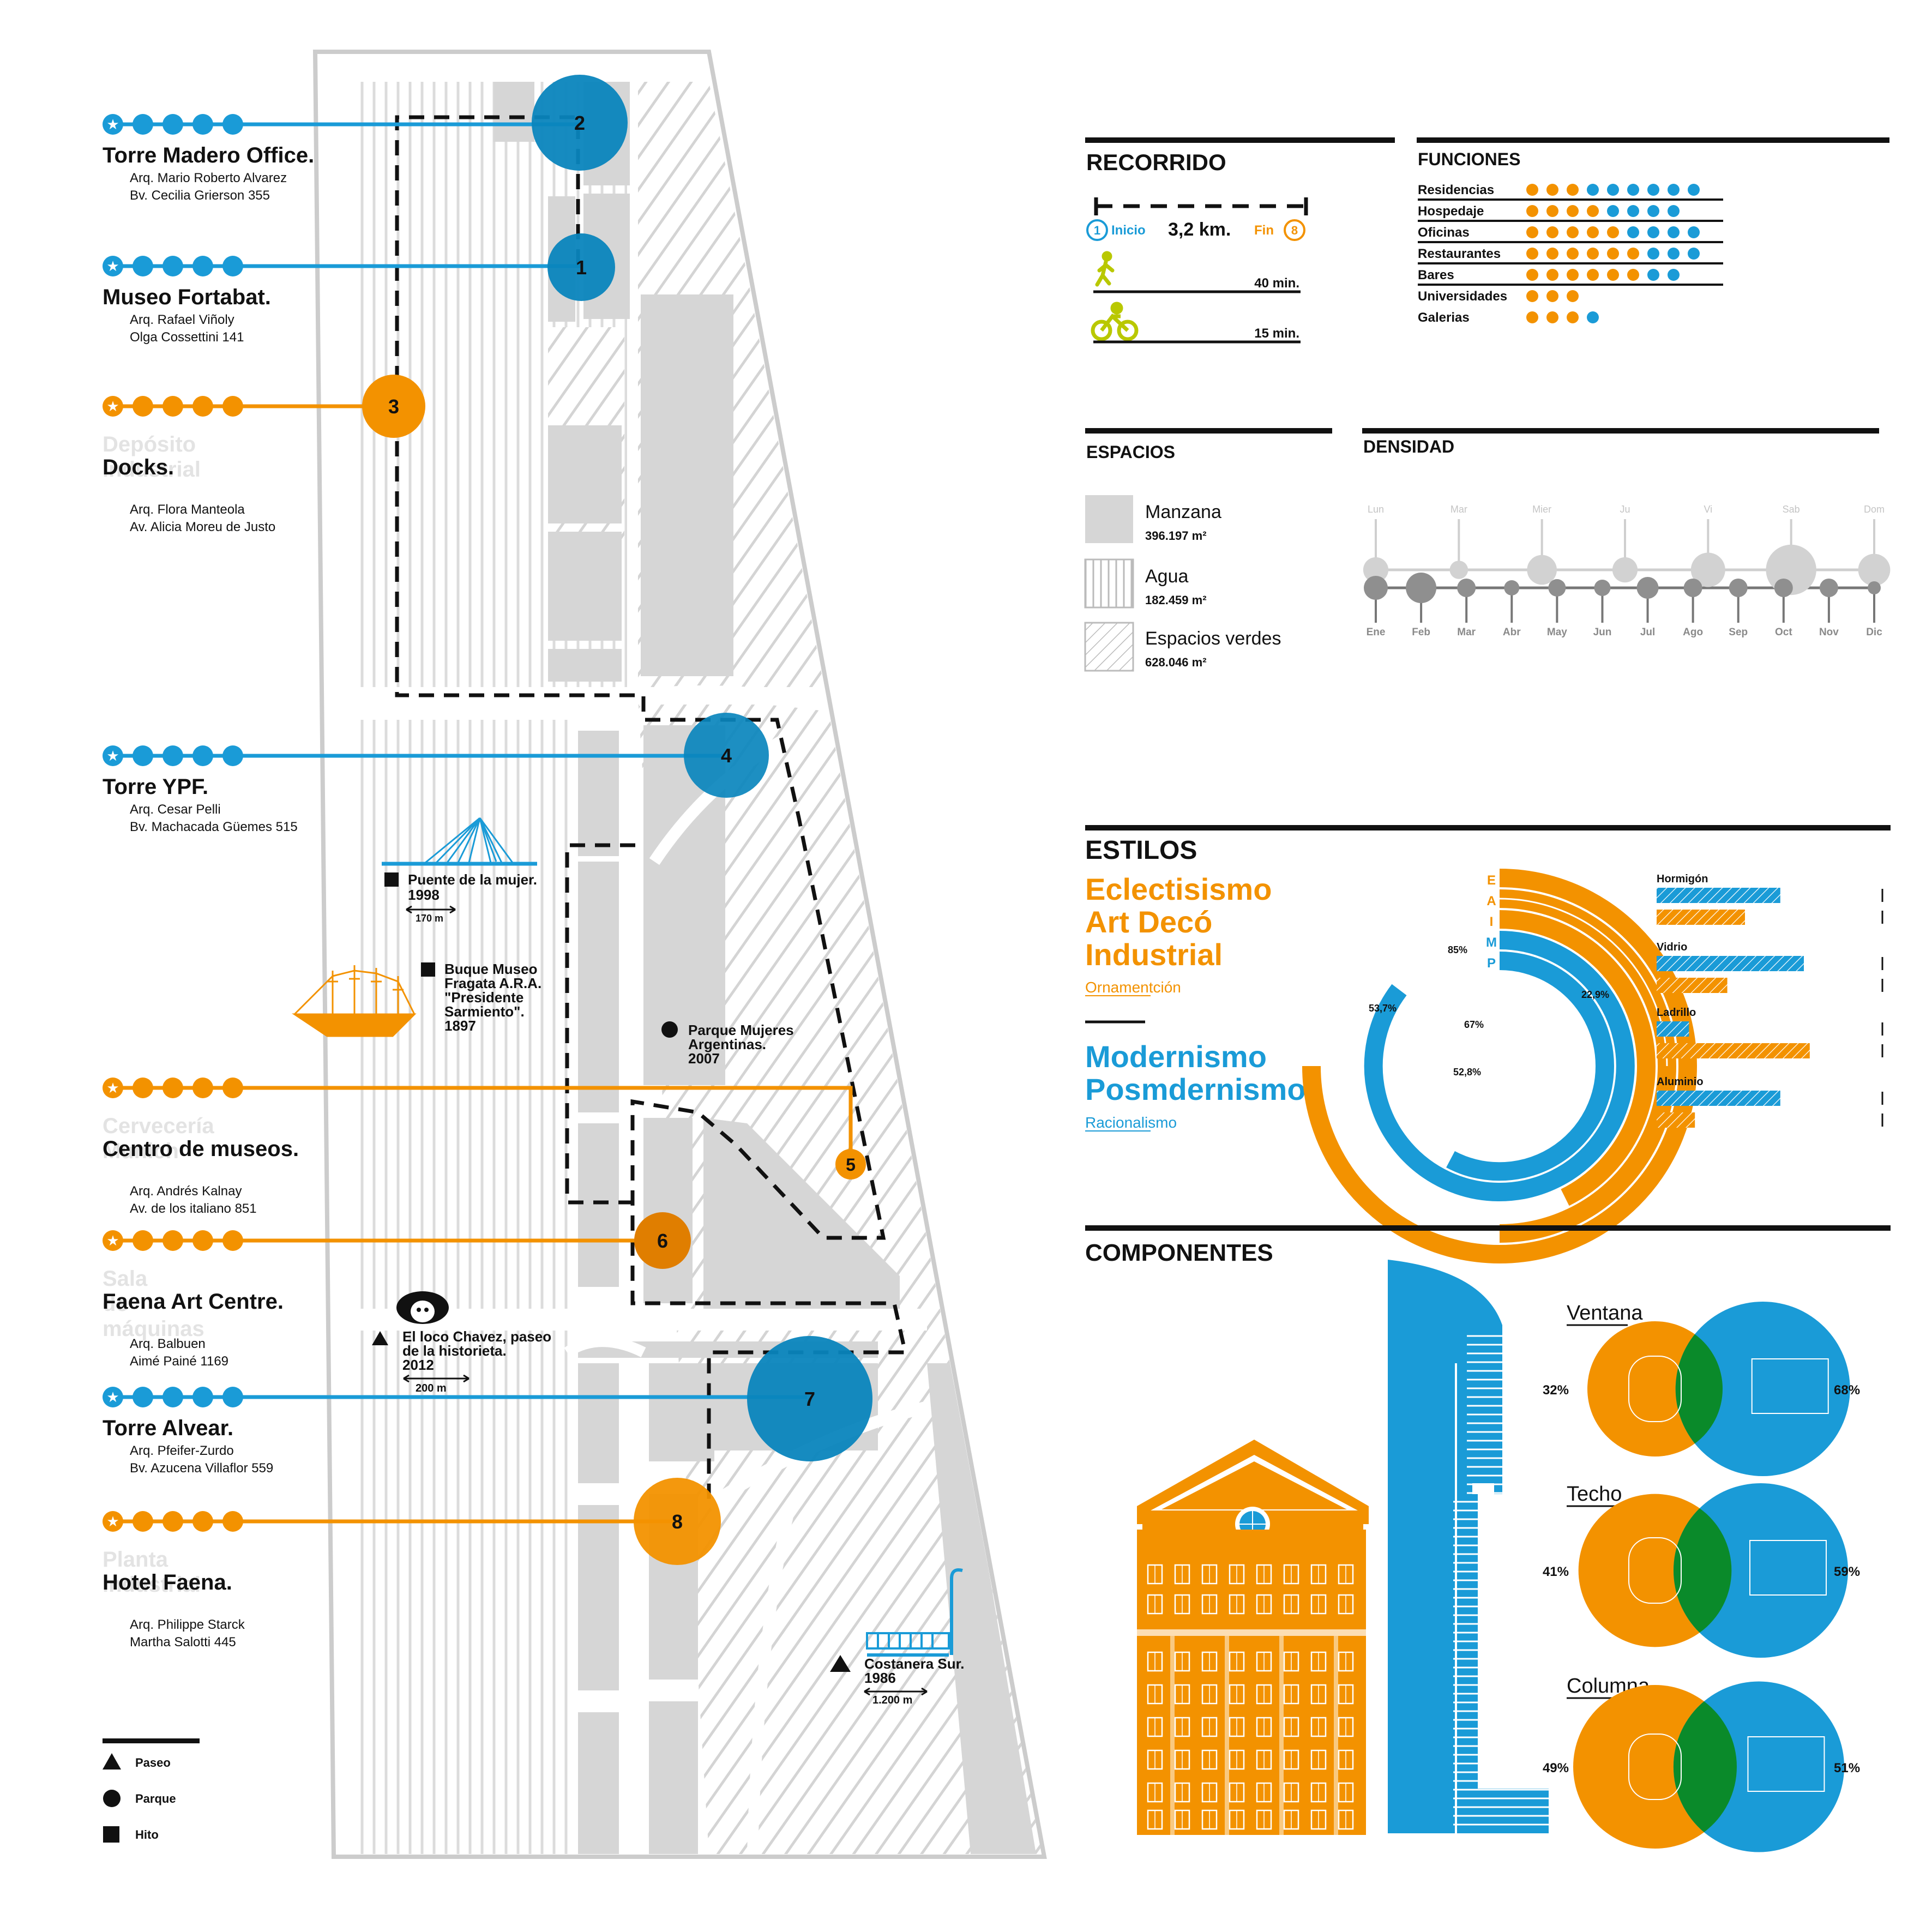 The height and width of the screenshot is (1932, 1932). What do you see at coordinates (1488, 827) in the screenshot?
I see `estilos-rule` at bounding box center [1488, 827].